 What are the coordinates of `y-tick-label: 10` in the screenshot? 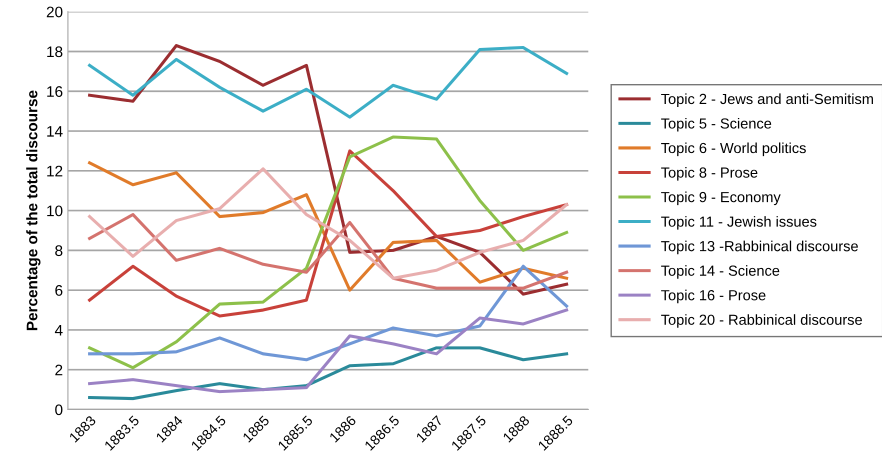 It's located at (54, 210).